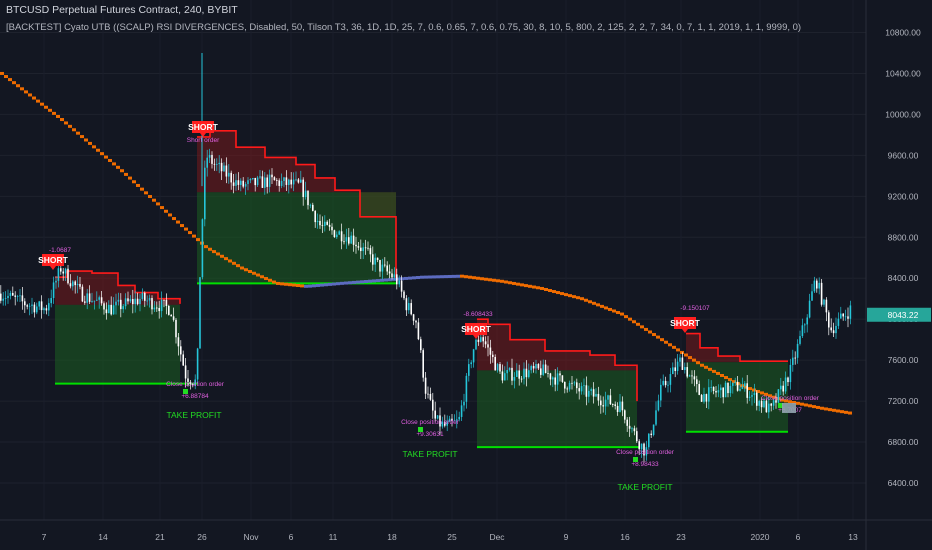  What do you see at coordinates (103, 537) in the screenshot?
I see `time-tick-label: 14` at bounding box center [103, 537].